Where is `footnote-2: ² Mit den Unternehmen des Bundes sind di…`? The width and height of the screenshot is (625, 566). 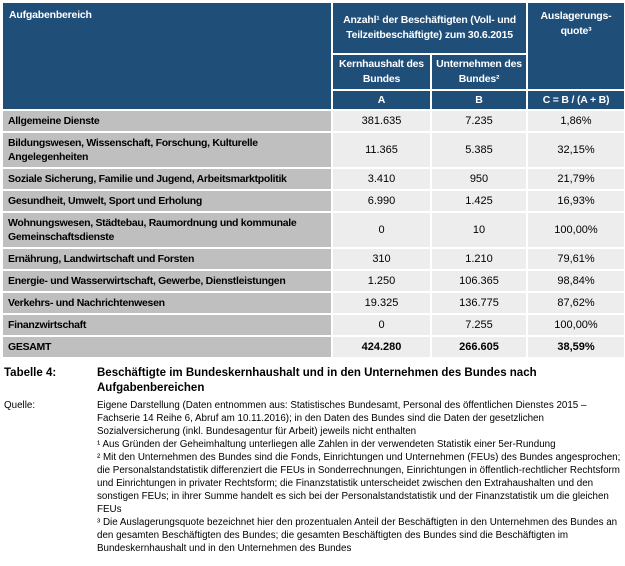 footnote-2: ² Mit den Unternehmen des Bundes sind di… is located at coordinates (359, 483).